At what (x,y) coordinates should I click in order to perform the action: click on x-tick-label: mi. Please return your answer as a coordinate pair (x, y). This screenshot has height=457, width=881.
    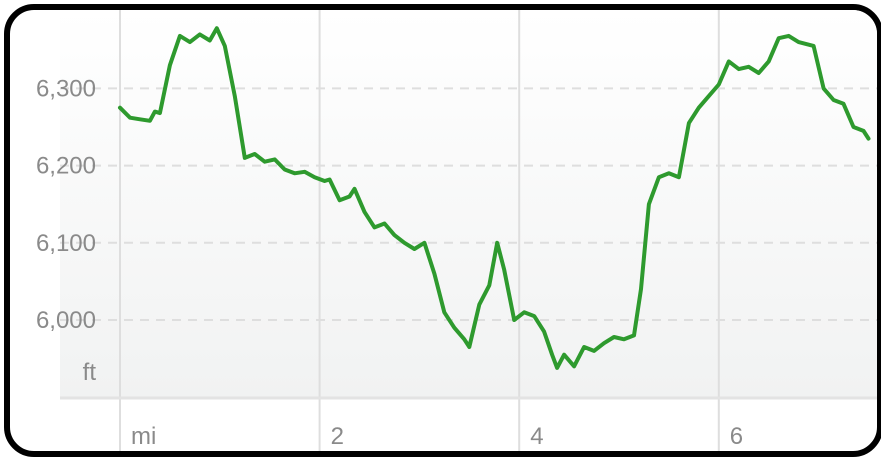
    Looking at the image, I should click on (143, 436).